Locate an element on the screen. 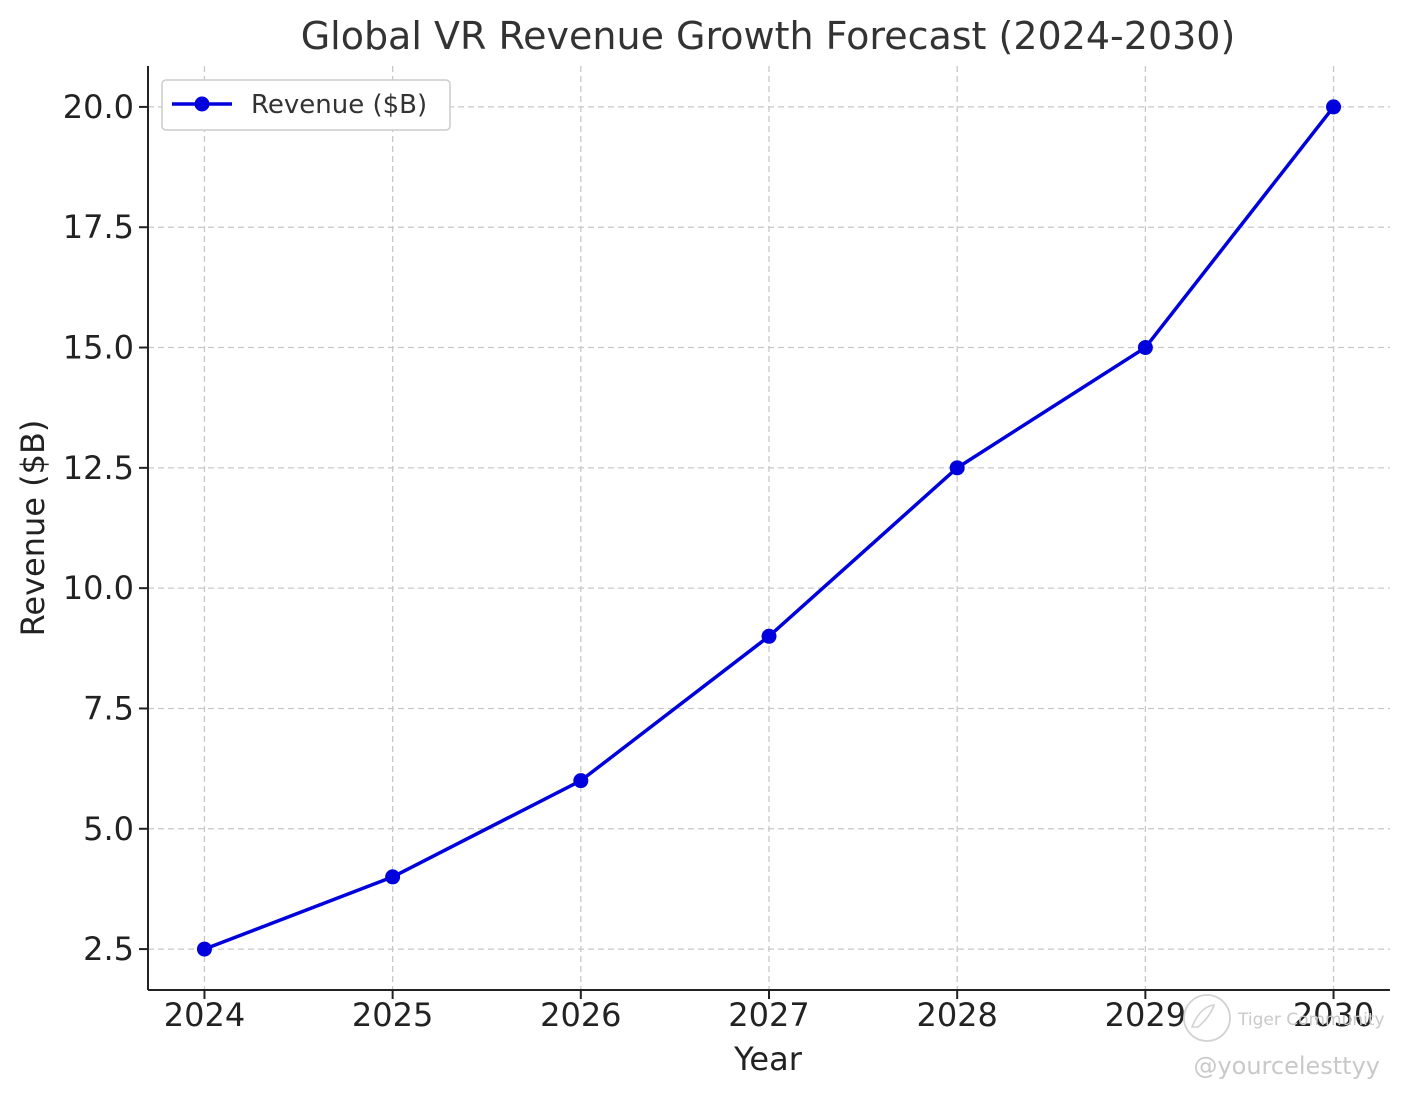 The width and height of the screenshot is (1408, 1097). legend-box is located at coordinates (306, 105).